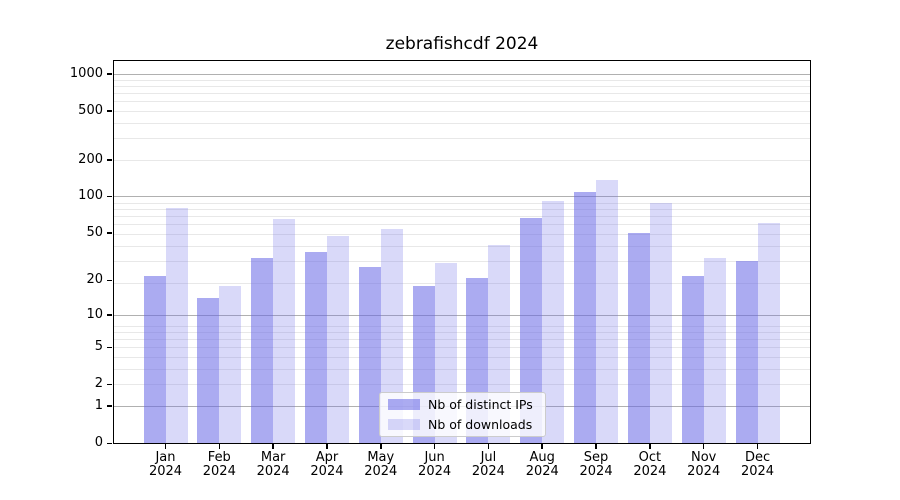 The height and width of the screenshot is (500, 900). I want to click on y-tick-label: 100, so click(90, 196).